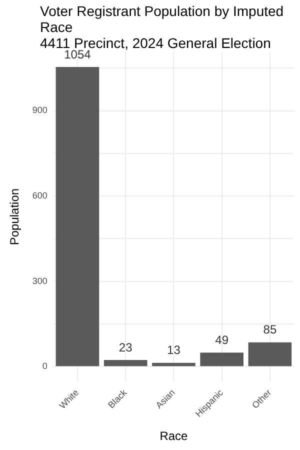 This screenshot has width=300, height=450. I want to click on y-tick-label: 300, so click(40, 281).